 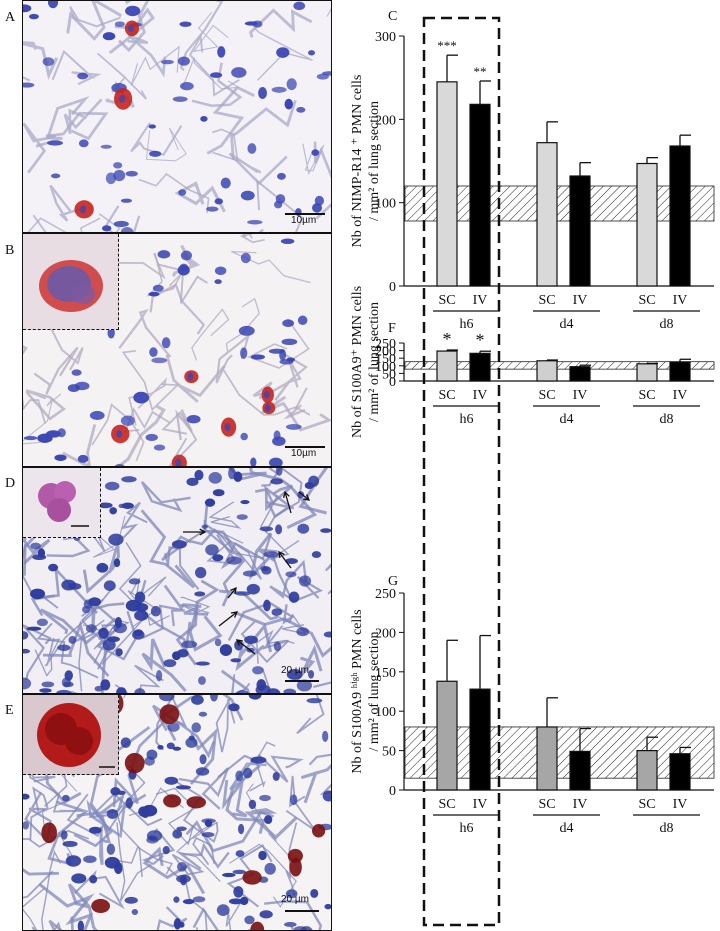 What do you see at coordinates (680, 216) in the screenshot?
I see `bar-iv-d8` at bounding box center [680, 216].